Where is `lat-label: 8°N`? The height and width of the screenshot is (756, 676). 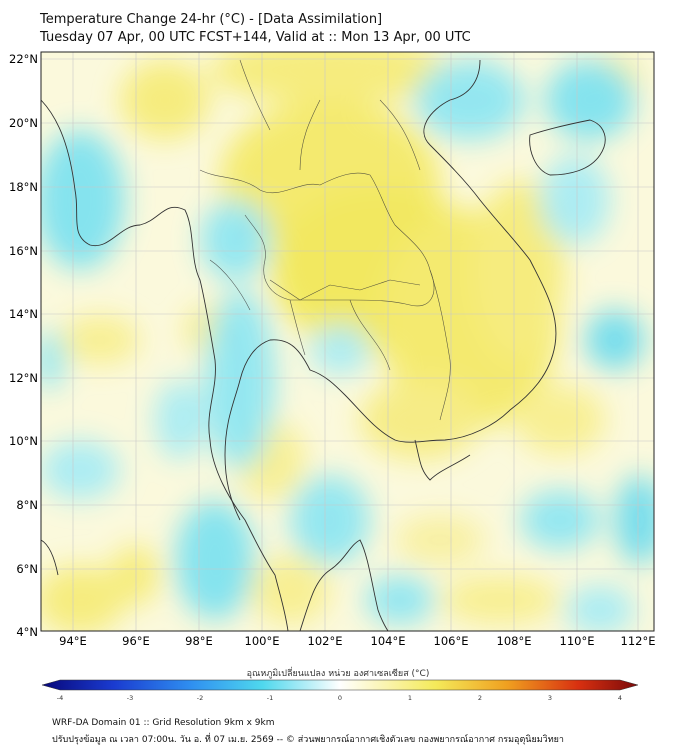
lat-label: 8°N is located at coordinates (27, 505).